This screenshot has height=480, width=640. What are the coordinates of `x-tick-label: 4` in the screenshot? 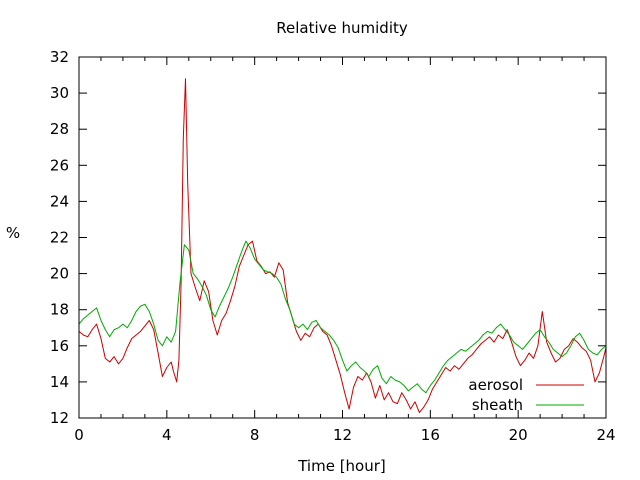 It's located at (167, 435).